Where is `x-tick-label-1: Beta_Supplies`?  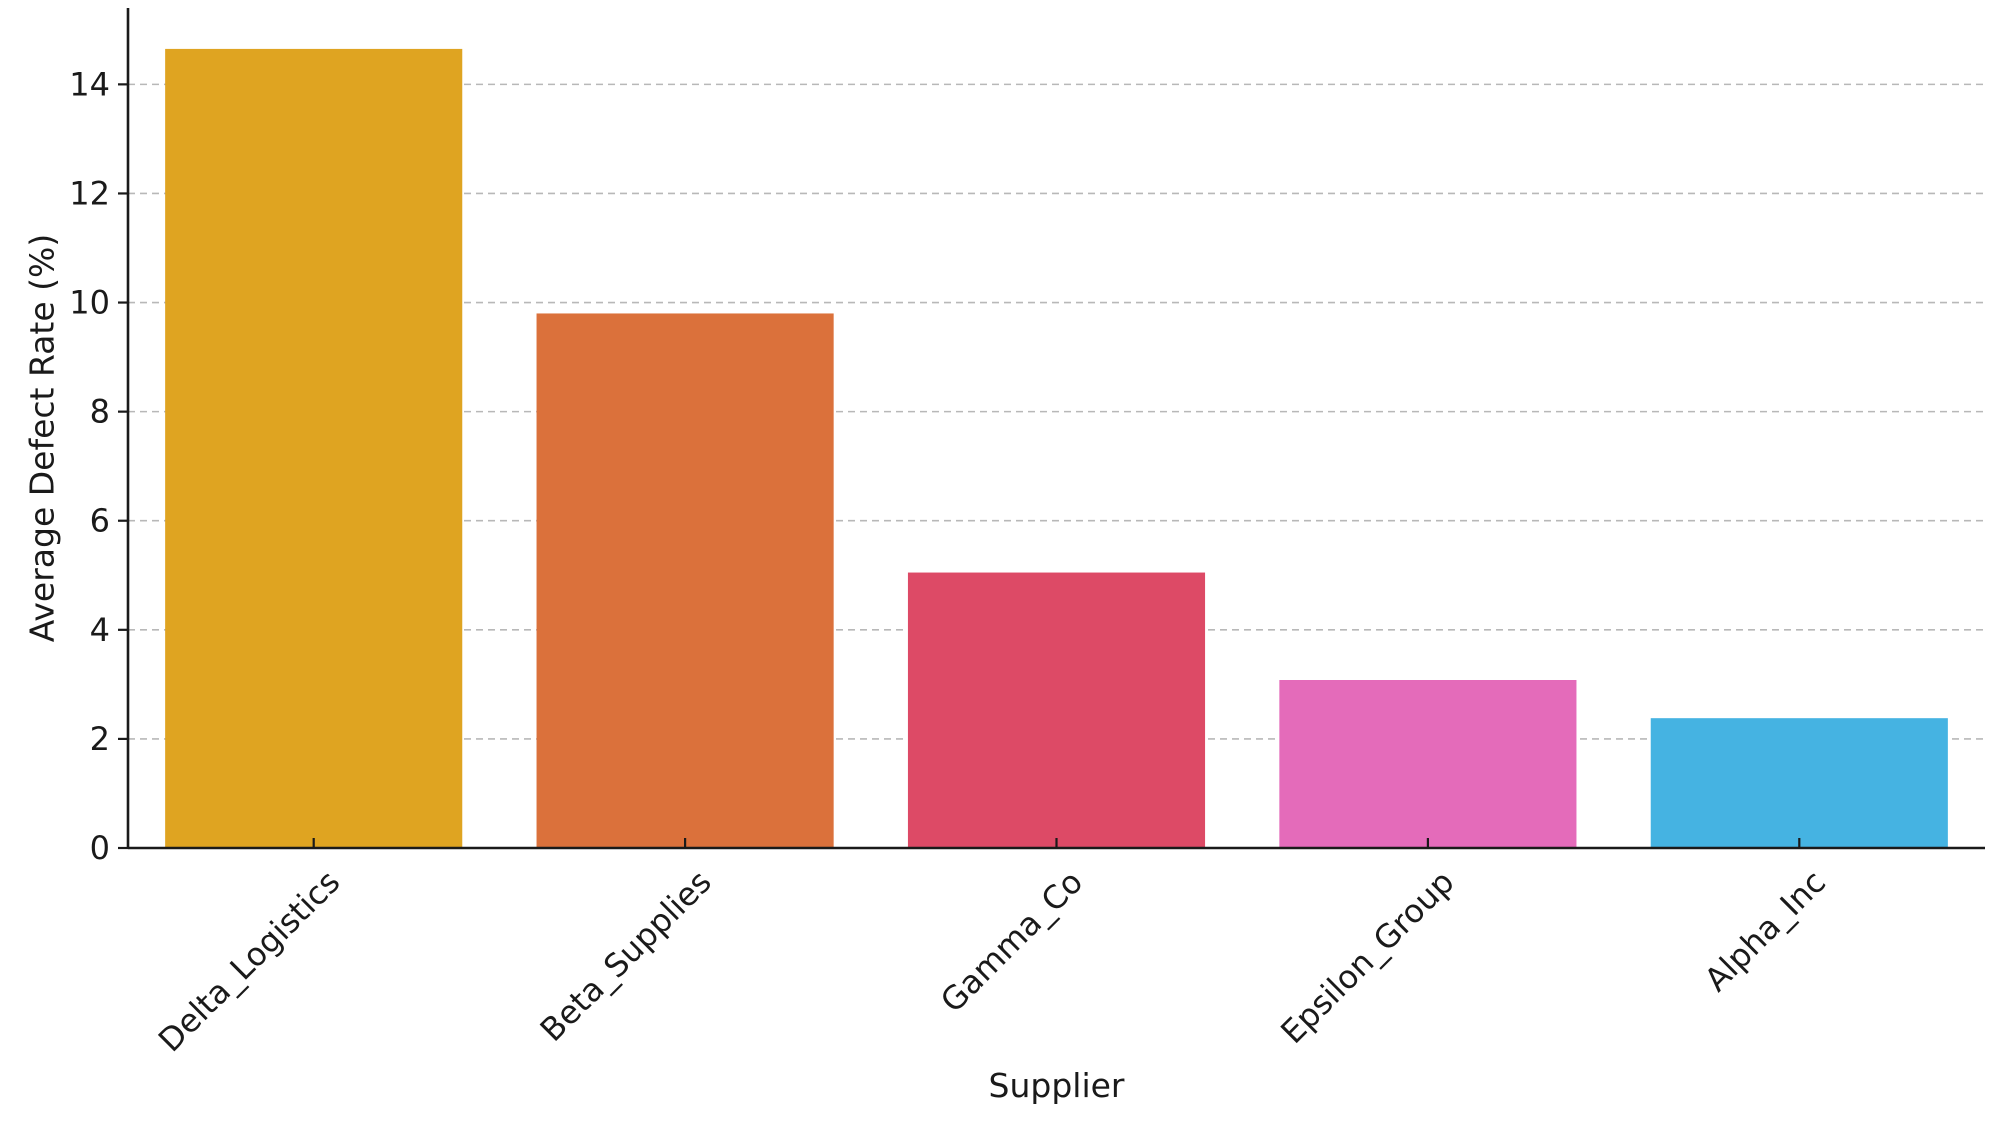
x-tick-label-1: Beta_Supplies is located at coordinates (626, 956).